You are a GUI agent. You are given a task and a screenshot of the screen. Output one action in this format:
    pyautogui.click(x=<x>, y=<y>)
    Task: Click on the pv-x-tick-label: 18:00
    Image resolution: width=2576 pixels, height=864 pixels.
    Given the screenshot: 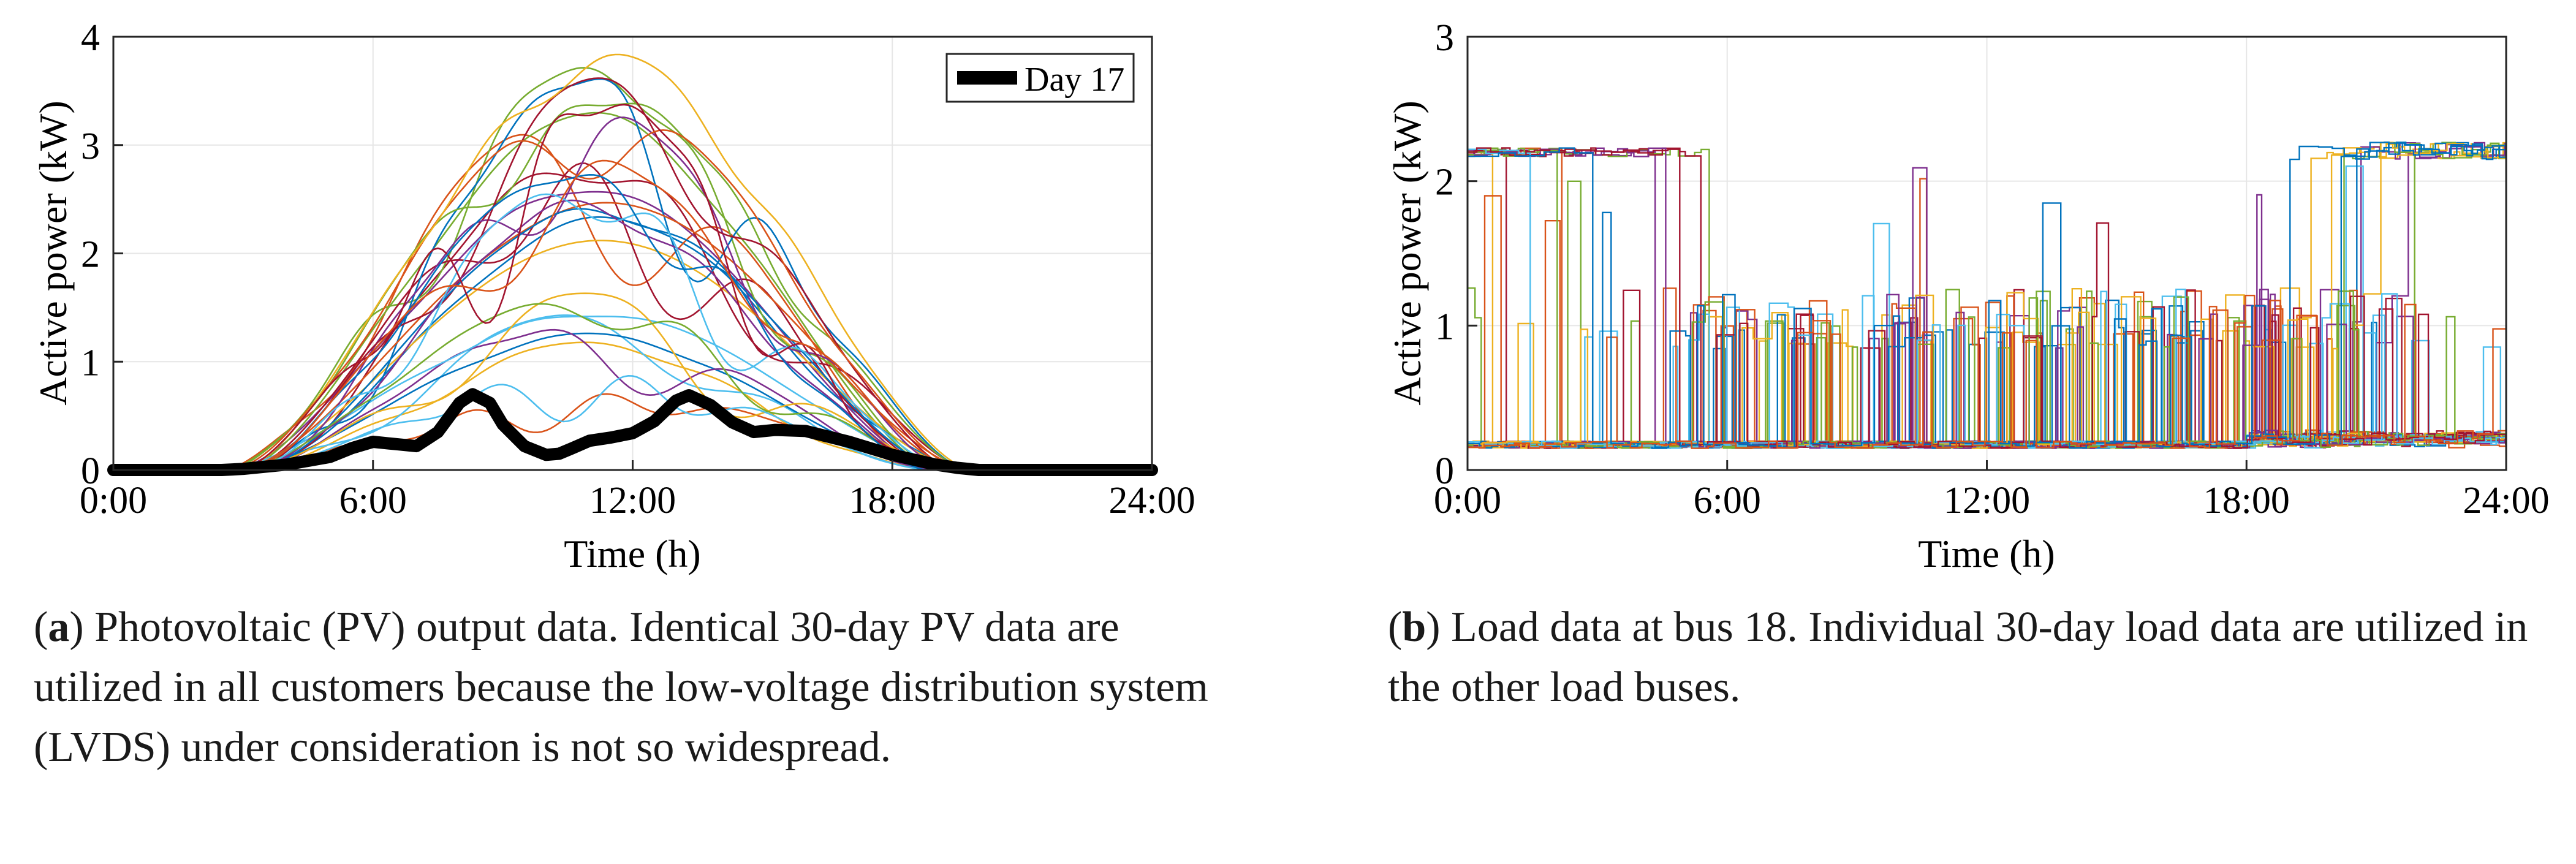 What is the action you would take?
    pyautogui.click(x=892, y=500)
    